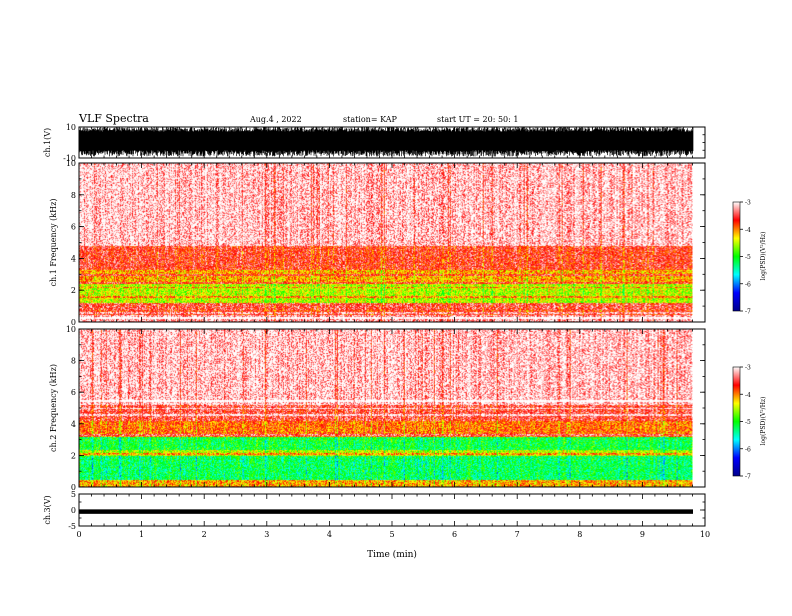 The image size is (792, 616). I want to click on time-axis-label: Time (min), so click(392, 554).